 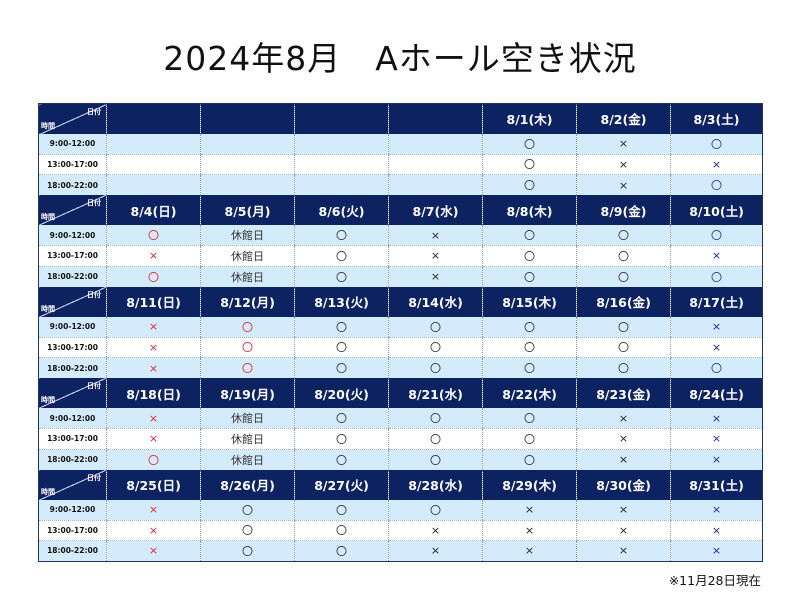 What do you see at coordinates (435, 484) in the screenshot?
I see `date-header: 8/28(水)` at bounding box center [435, 484].